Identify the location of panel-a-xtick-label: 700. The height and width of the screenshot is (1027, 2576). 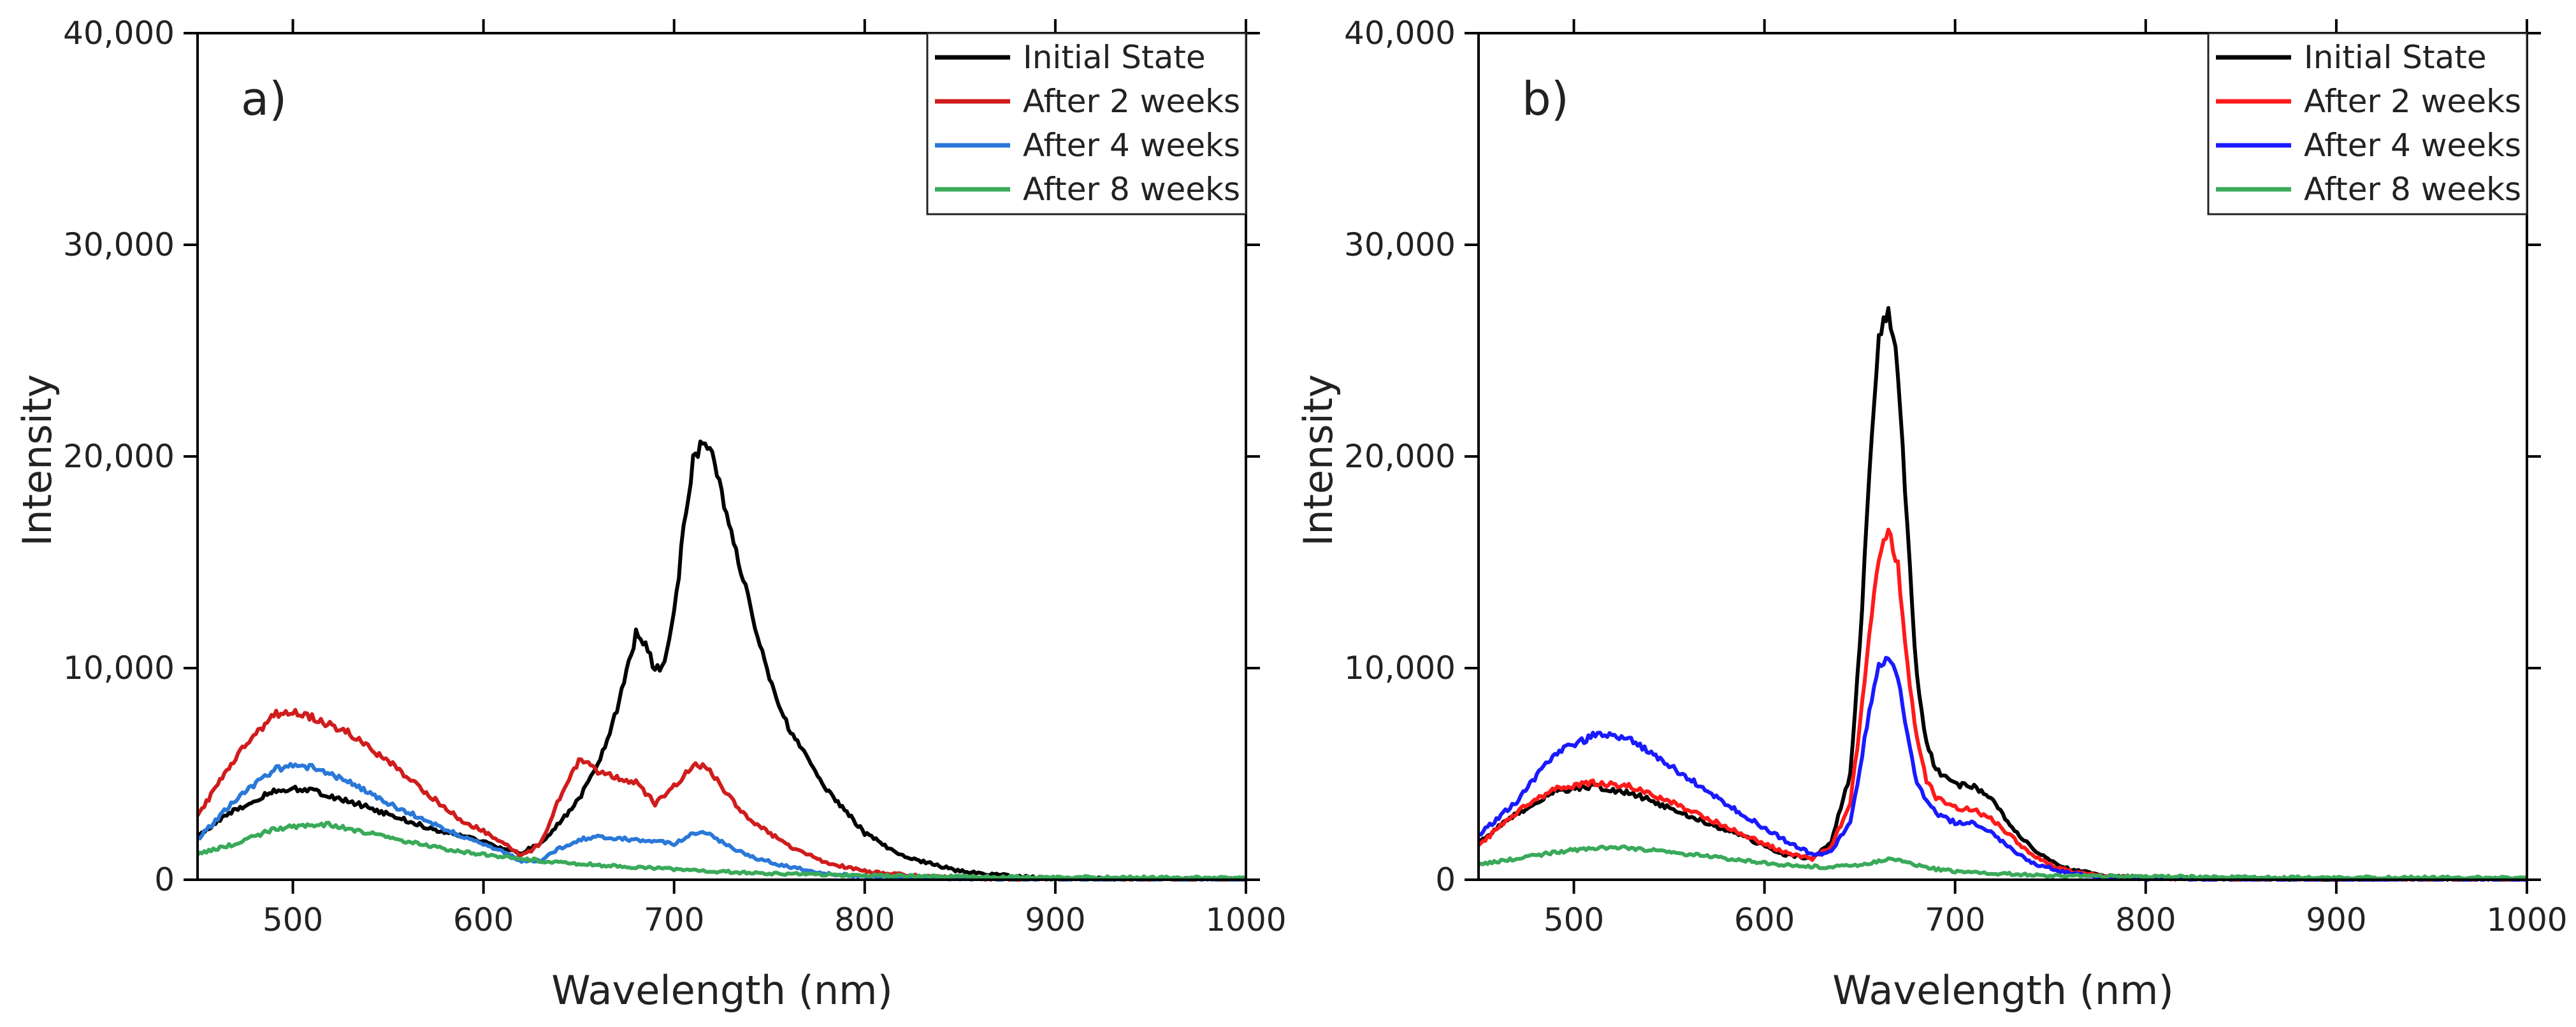
(674, 920).